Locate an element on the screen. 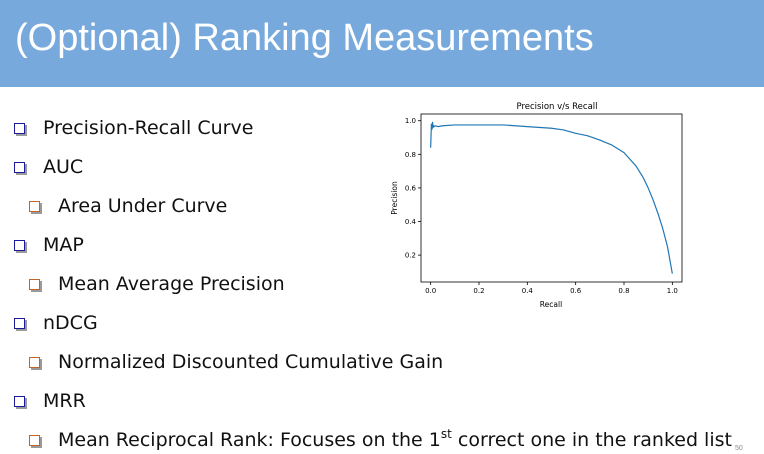 Image resolution: width=764 pixels, height=454 pixels. chart-title: Precision v/s Recall is located at coordinates (556, 107).